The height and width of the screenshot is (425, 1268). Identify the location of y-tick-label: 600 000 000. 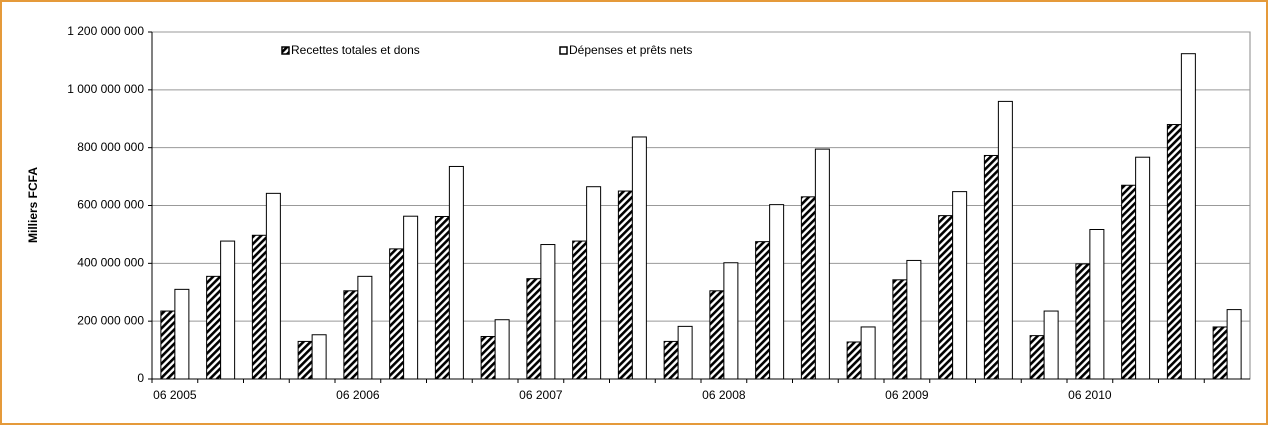
(110, 205).